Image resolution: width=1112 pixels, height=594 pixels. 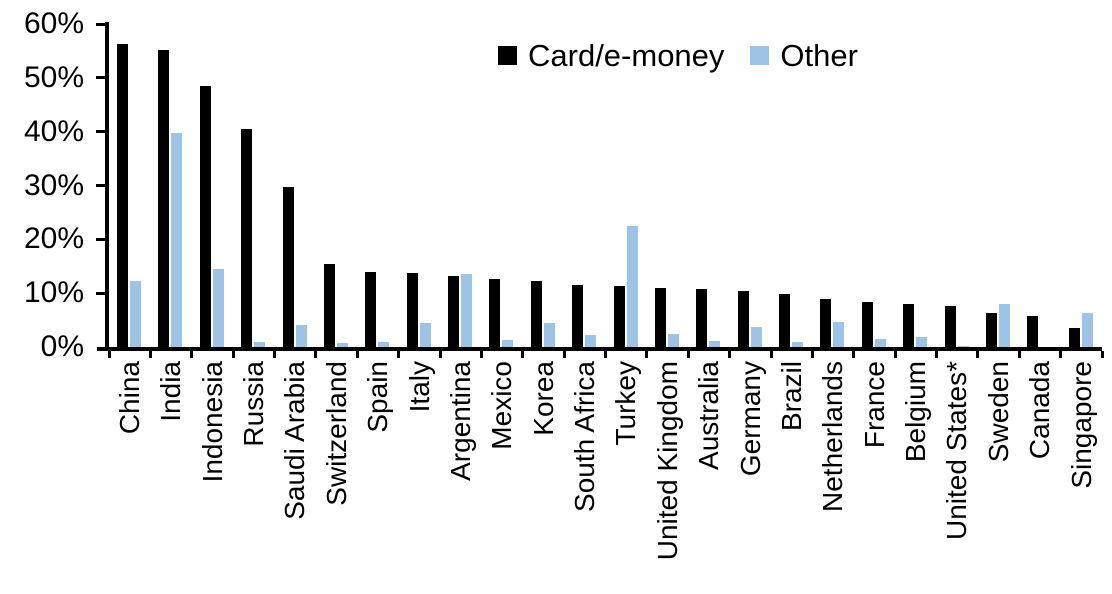 I want to click on x-label-text: China, so click(x=129, y=398).